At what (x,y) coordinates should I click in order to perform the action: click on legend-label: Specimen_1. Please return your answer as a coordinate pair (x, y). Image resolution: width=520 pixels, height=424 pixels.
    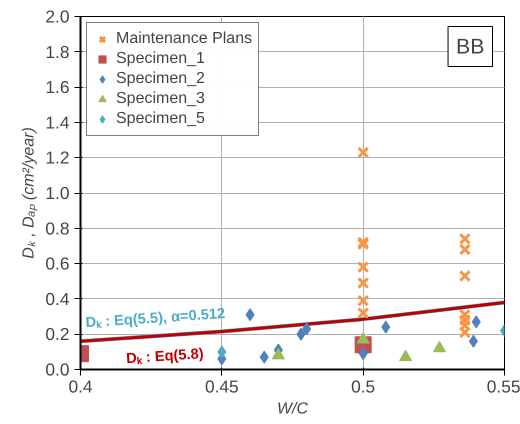
    Looking at the image, I should click on (160, 59).